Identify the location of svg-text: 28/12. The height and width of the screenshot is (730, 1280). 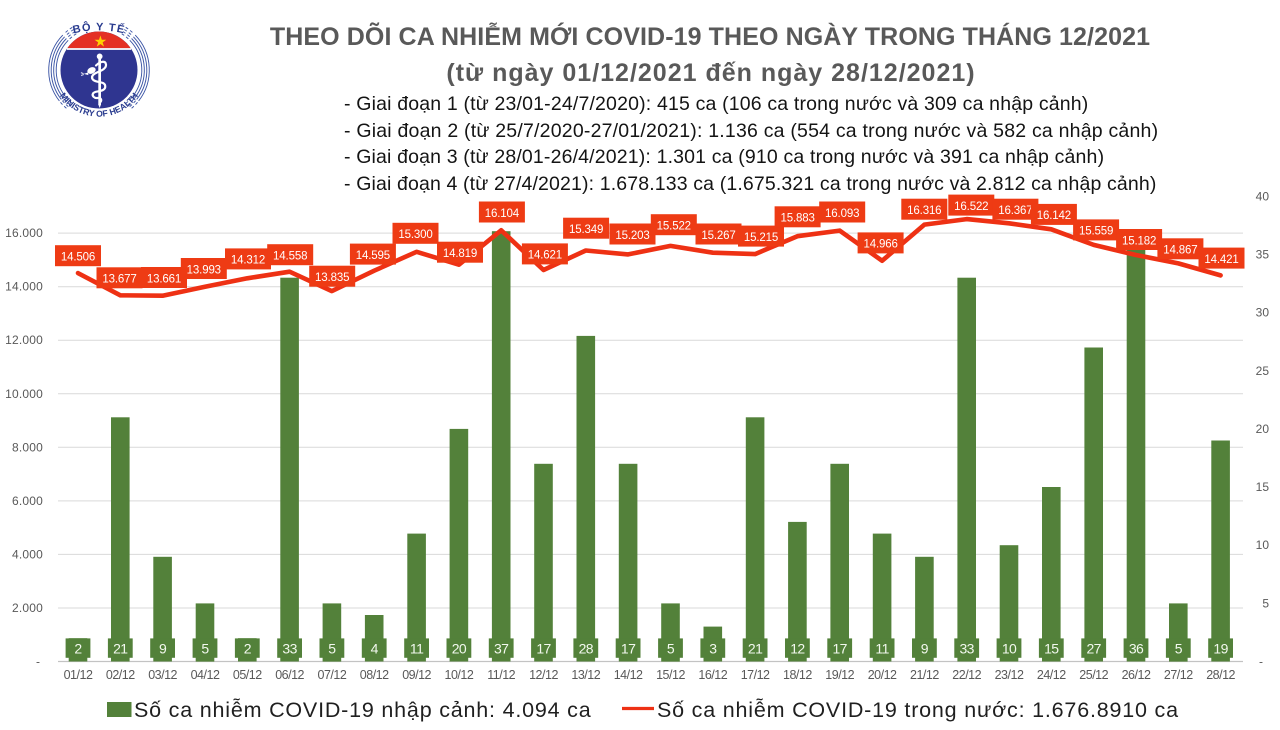
(1220, 675).